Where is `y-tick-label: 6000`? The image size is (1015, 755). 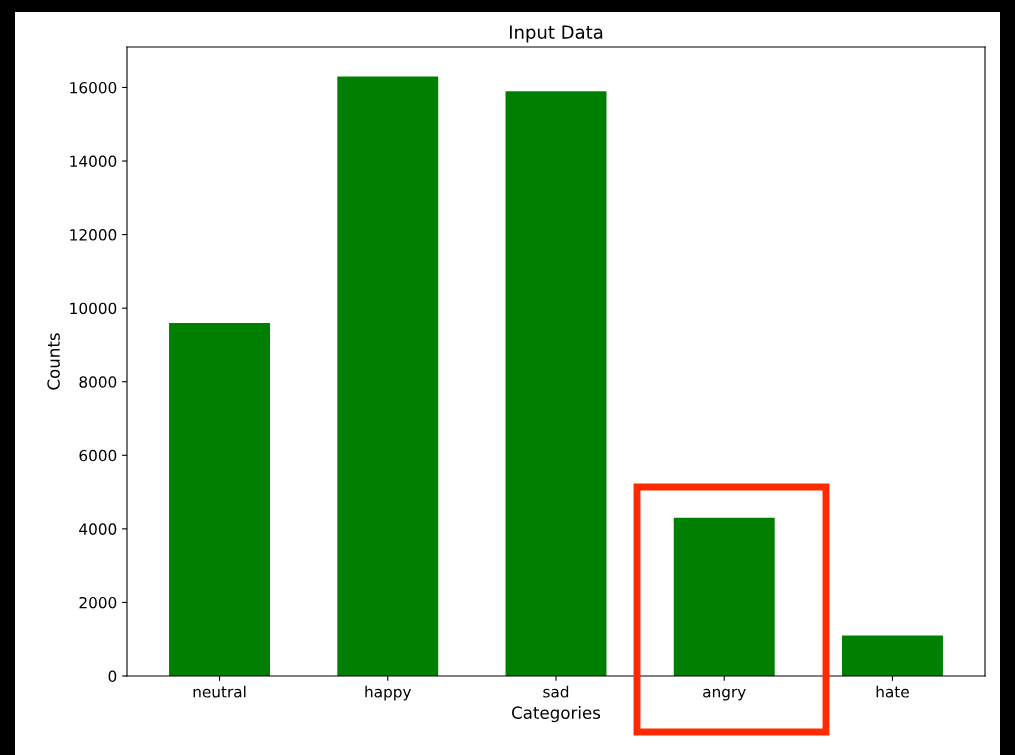 y-tick-label: 6000 is located at coordinates (98, 455).